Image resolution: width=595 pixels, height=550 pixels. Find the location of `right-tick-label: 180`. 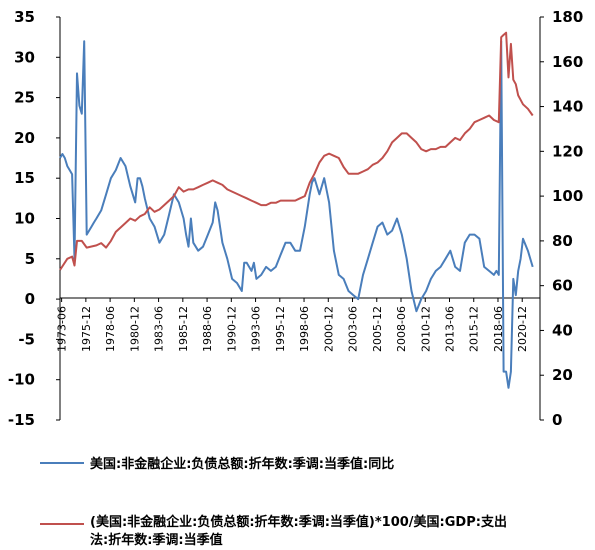

right-tick-label: 180 is located at coordinates (567, 17).